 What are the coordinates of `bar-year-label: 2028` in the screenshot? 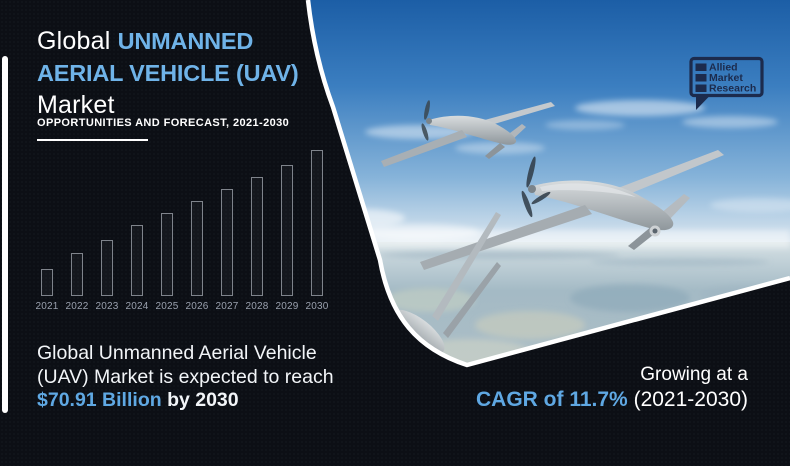 It's located at (257, 306).